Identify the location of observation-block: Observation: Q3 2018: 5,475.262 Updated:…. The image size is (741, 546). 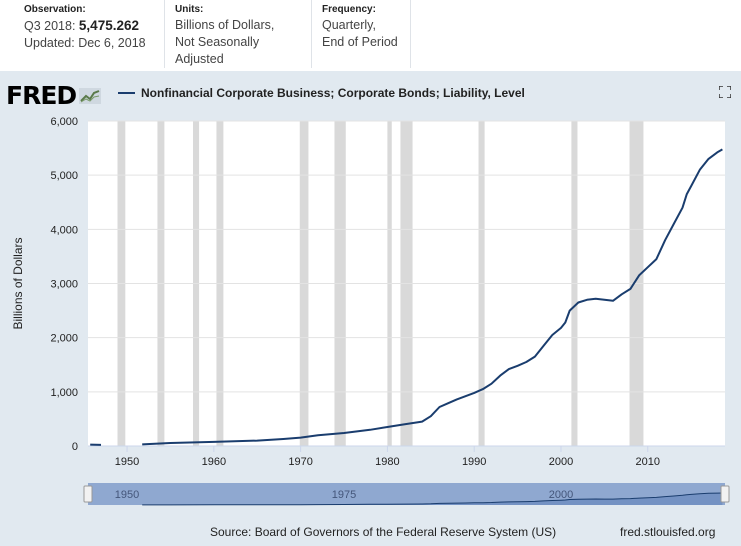
(82, 34).